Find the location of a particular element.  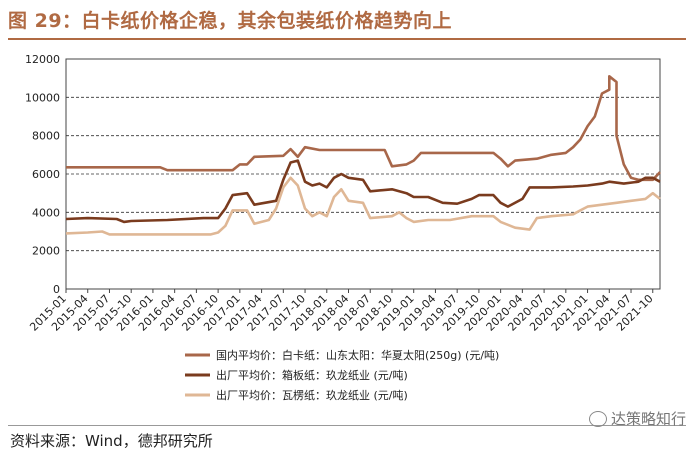

source-note: 资料来源：Wind，德邦研究所 is located at coordinates (111, 441).